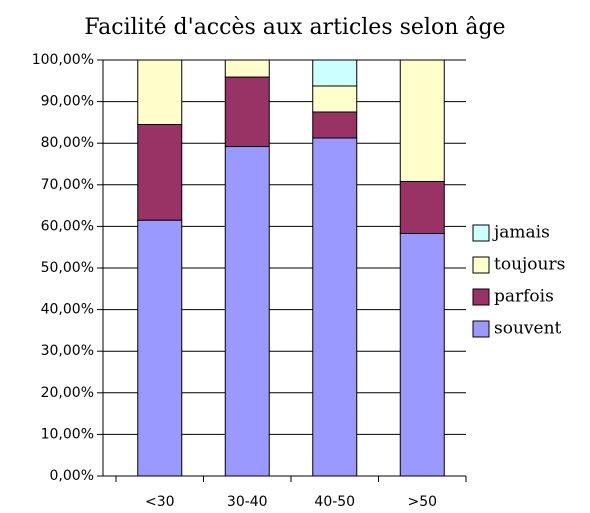 The image size is (590, 513). What do you see at coordinates (67, 226) in the screenshot?
I see `y-tick-label: 60,00%` at bounding box center [67, 226].